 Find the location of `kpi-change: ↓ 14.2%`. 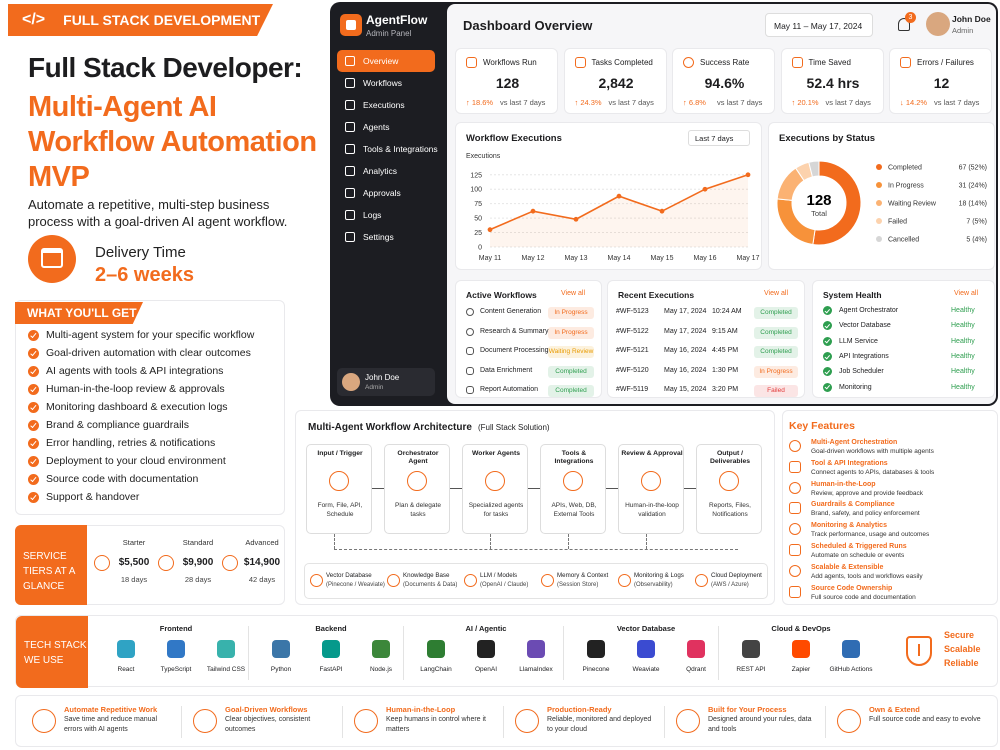

kpi-change: ↓ 14.2% is located at coordinates (914, 102).